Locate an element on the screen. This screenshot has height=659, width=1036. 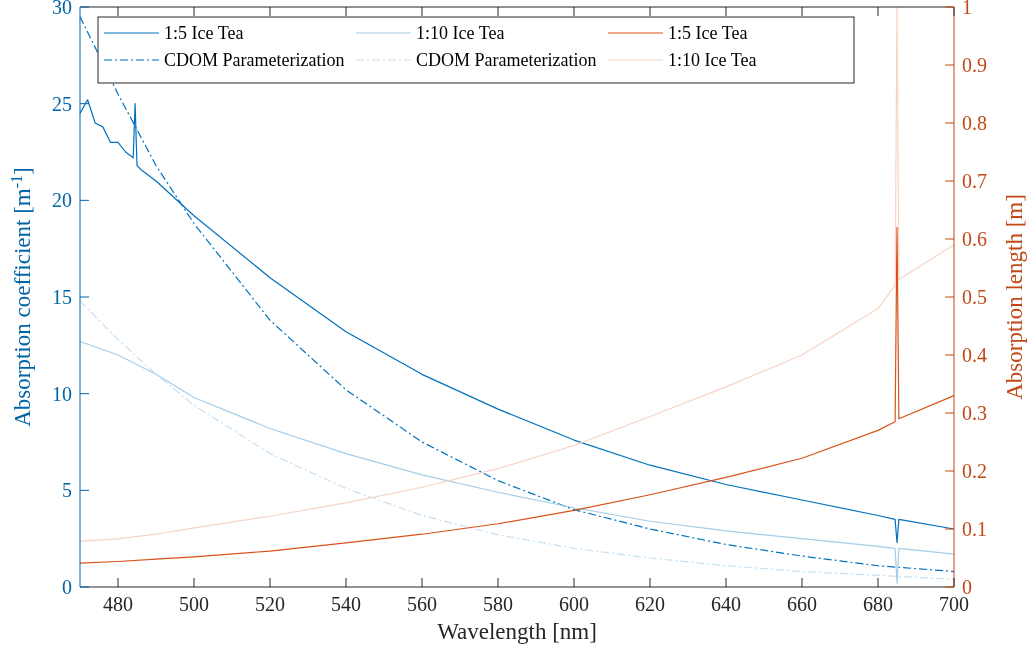
x-tick-label: 680 is located at coordinates (878, 604).